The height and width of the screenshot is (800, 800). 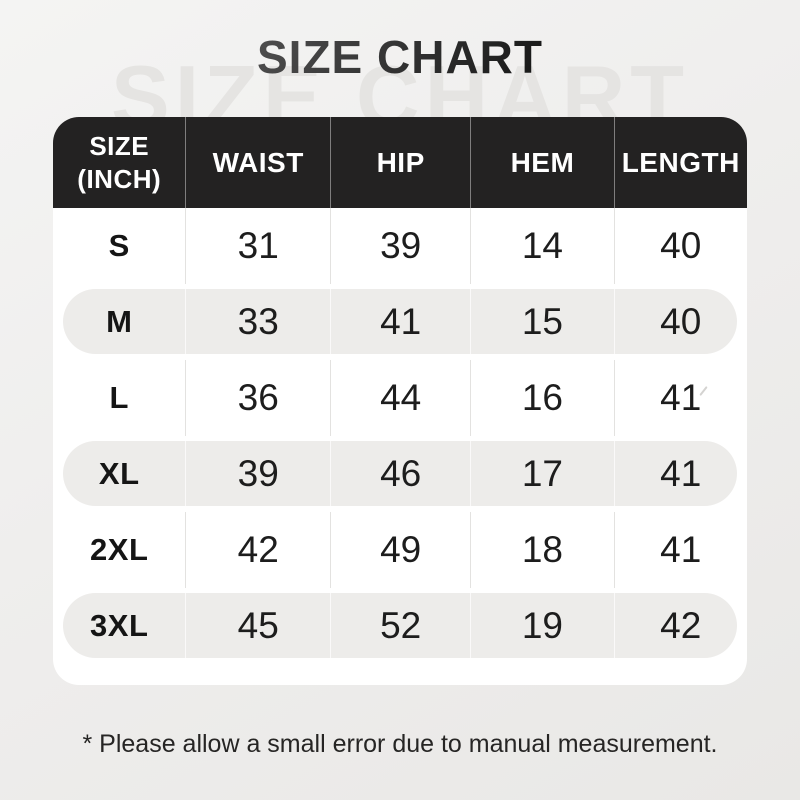 What do you see at coordinates (257, 474) in the screenshot?
I see `cell-waist: 39` at bounding box center [257, 474].